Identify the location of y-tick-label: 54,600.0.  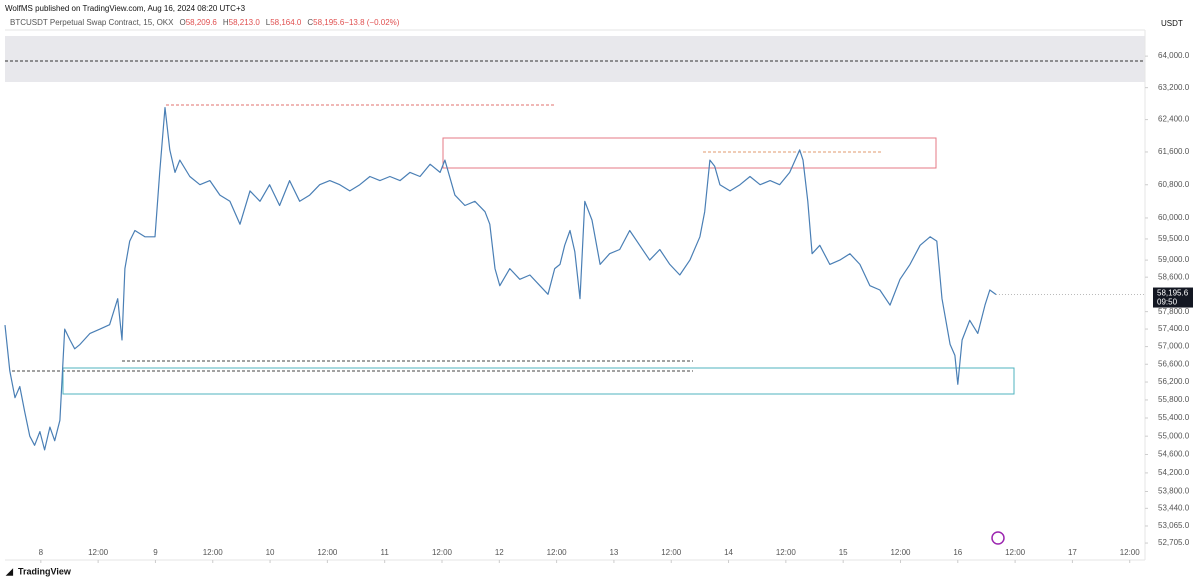
(1174, 454).